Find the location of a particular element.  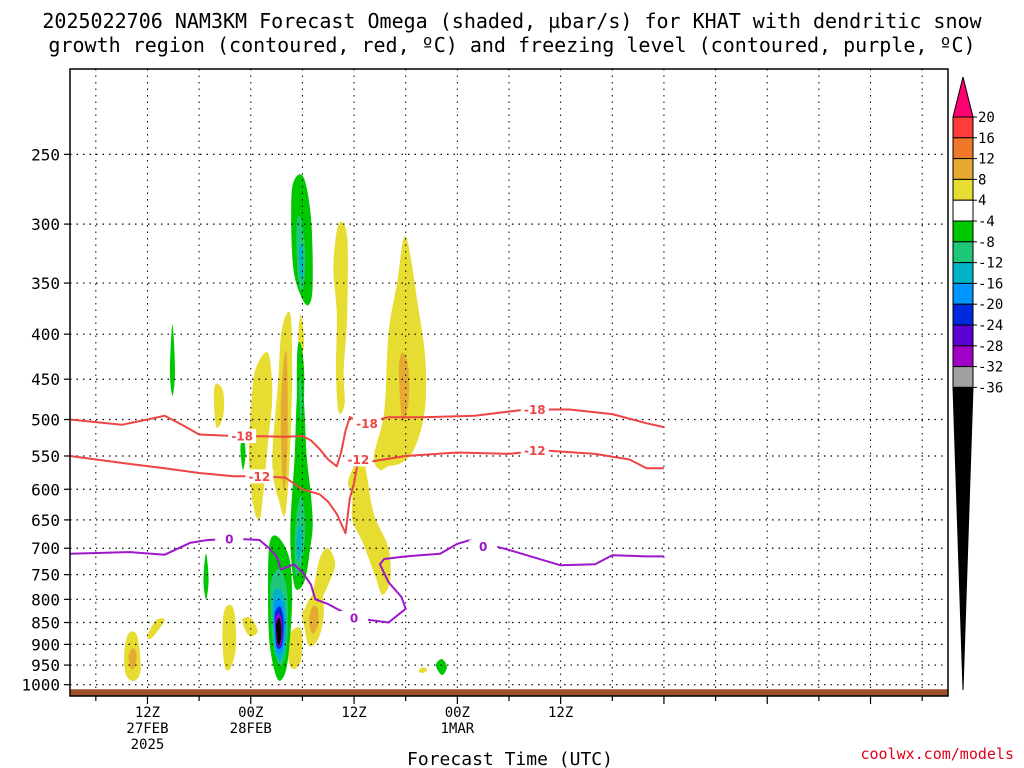

colorbar-label-2: 12 is located at coordinates (986, 160).